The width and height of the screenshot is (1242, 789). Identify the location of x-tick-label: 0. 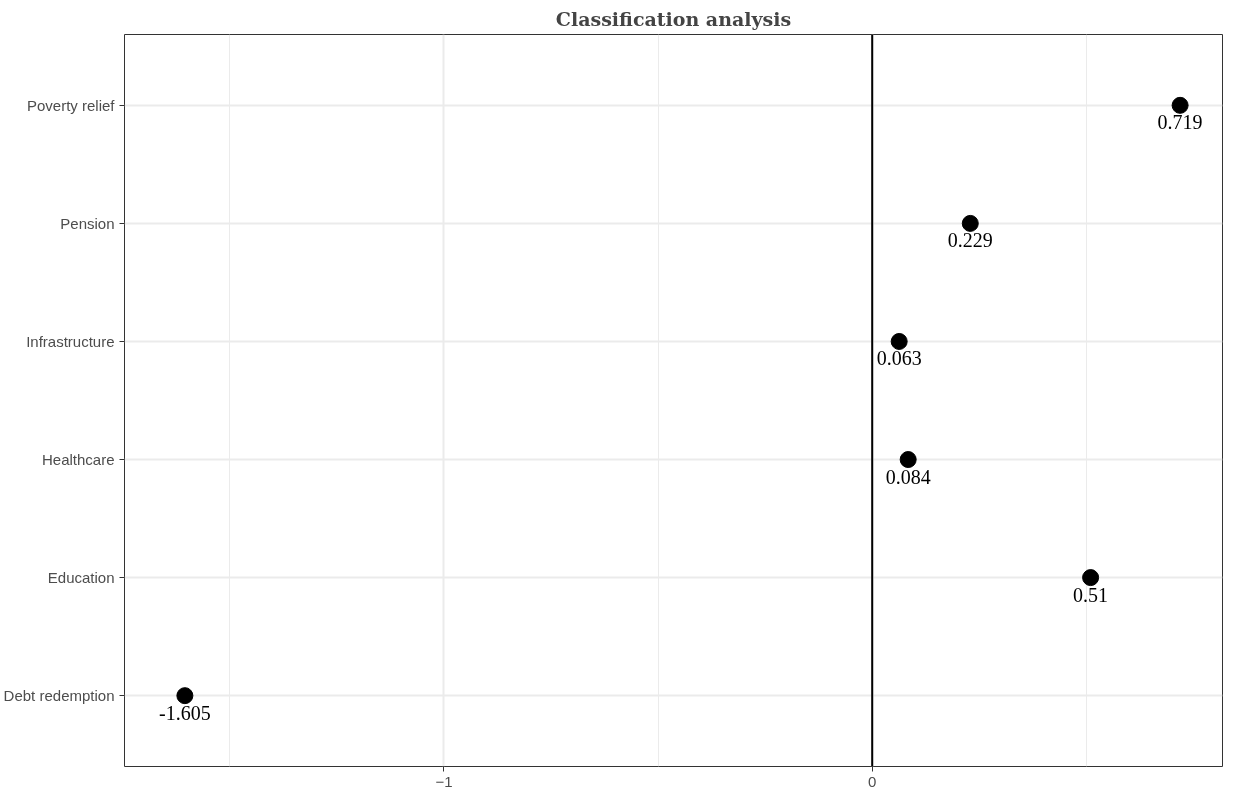
(872, 780).